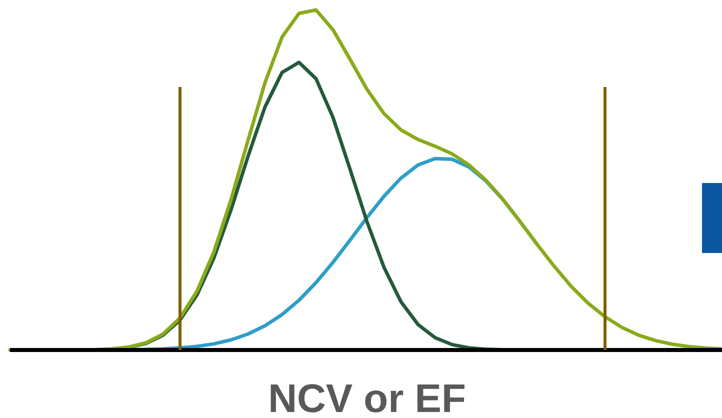  Describe the element at coordinates (367, 397) in the screenshot. I see `x-axis-title: NCV or EF` at that location.